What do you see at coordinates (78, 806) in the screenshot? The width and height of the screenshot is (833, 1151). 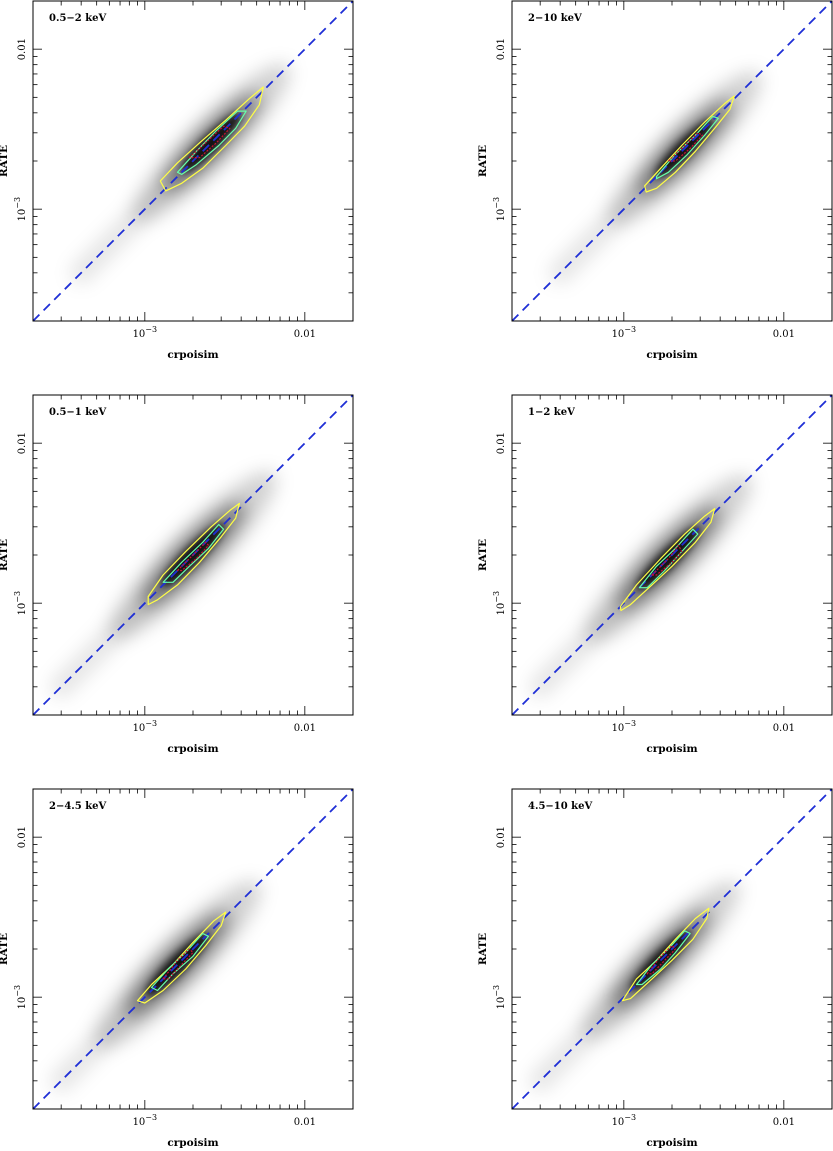 I see `panel-band-label: 2−4.5 keV` at bounding box center [78, 806].